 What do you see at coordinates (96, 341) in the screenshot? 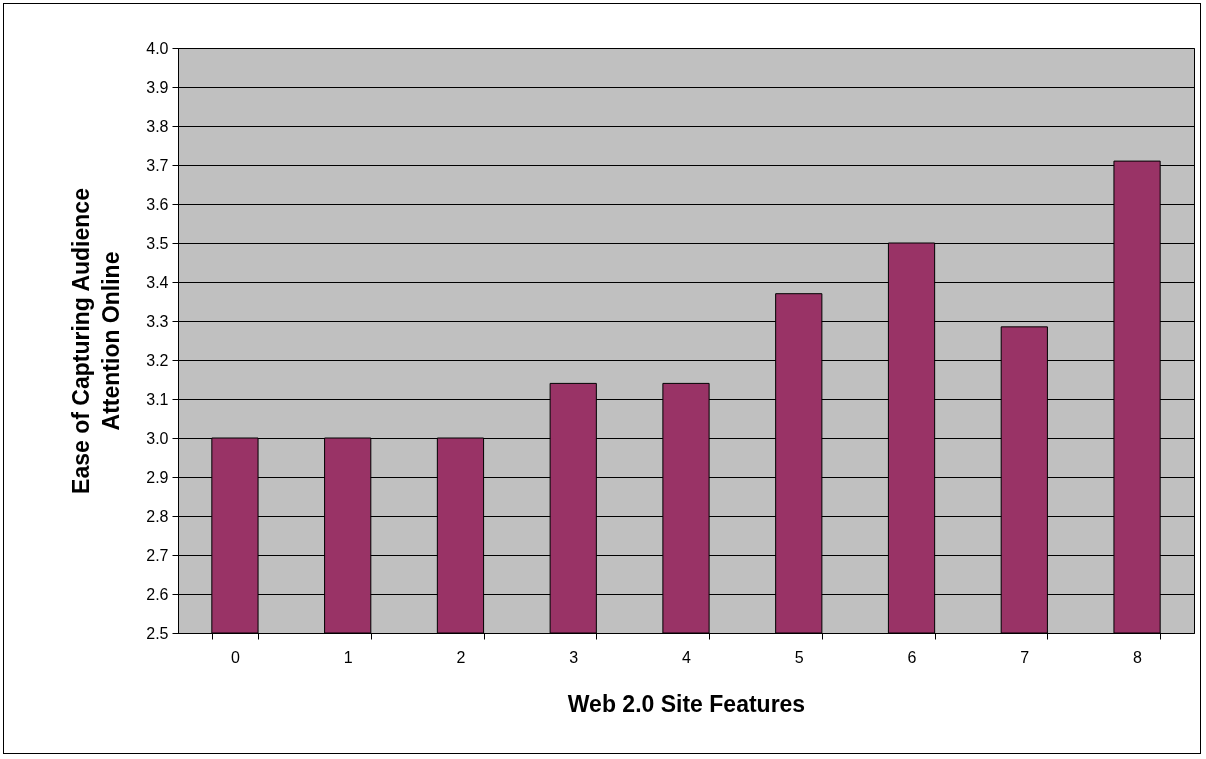
I see `y-axis-title: Ease of Capturing Audience Attention Online` at bounding box center [96, 341].